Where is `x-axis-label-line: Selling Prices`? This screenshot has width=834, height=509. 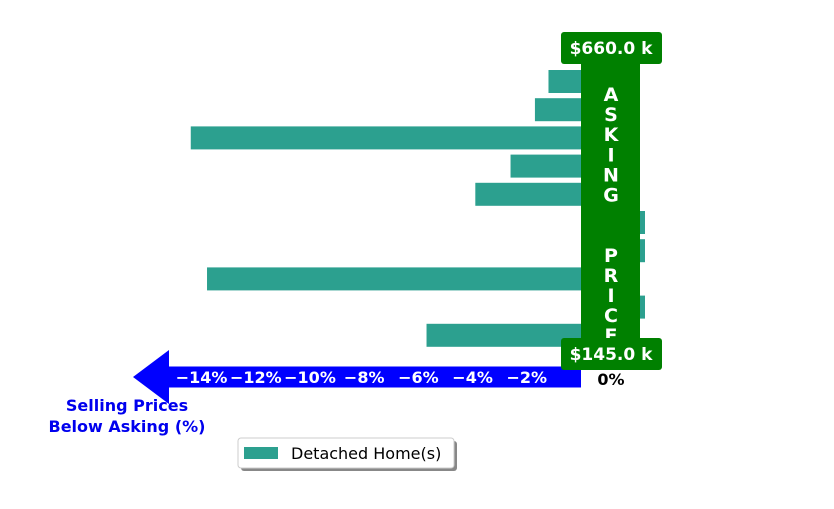
x-axis-label-line: Selling Prices is located at coordinates (127, 405).